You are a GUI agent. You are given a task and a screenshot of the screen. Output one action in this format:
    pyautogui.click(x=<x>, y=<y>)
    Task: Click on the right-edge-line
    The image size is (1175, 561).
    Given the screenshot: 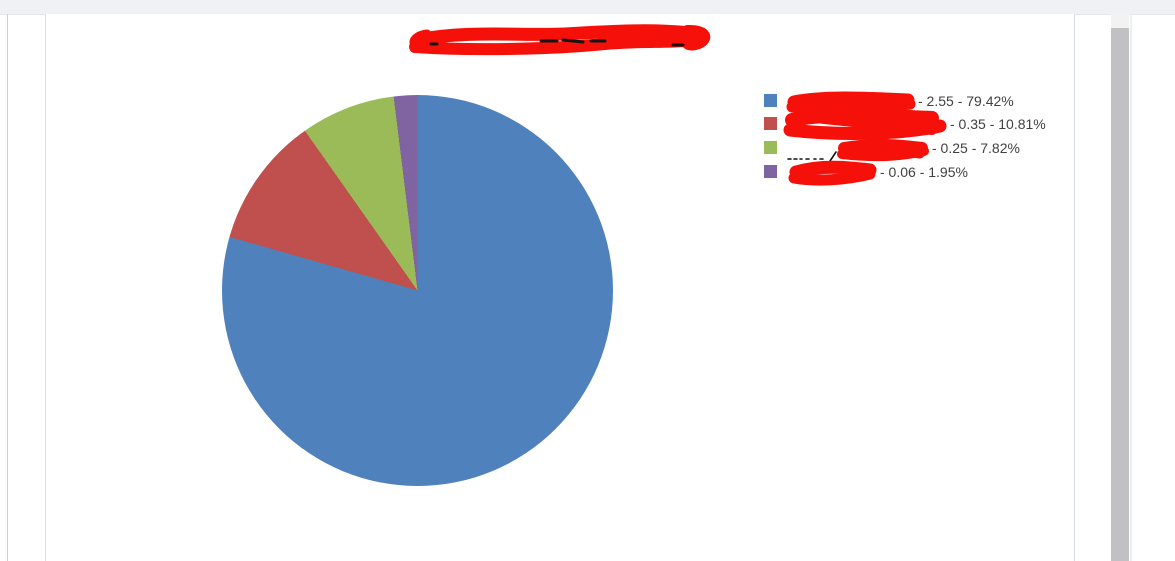 What is the action you would take?
    pyautogui.click(x=1131, y=287)
    